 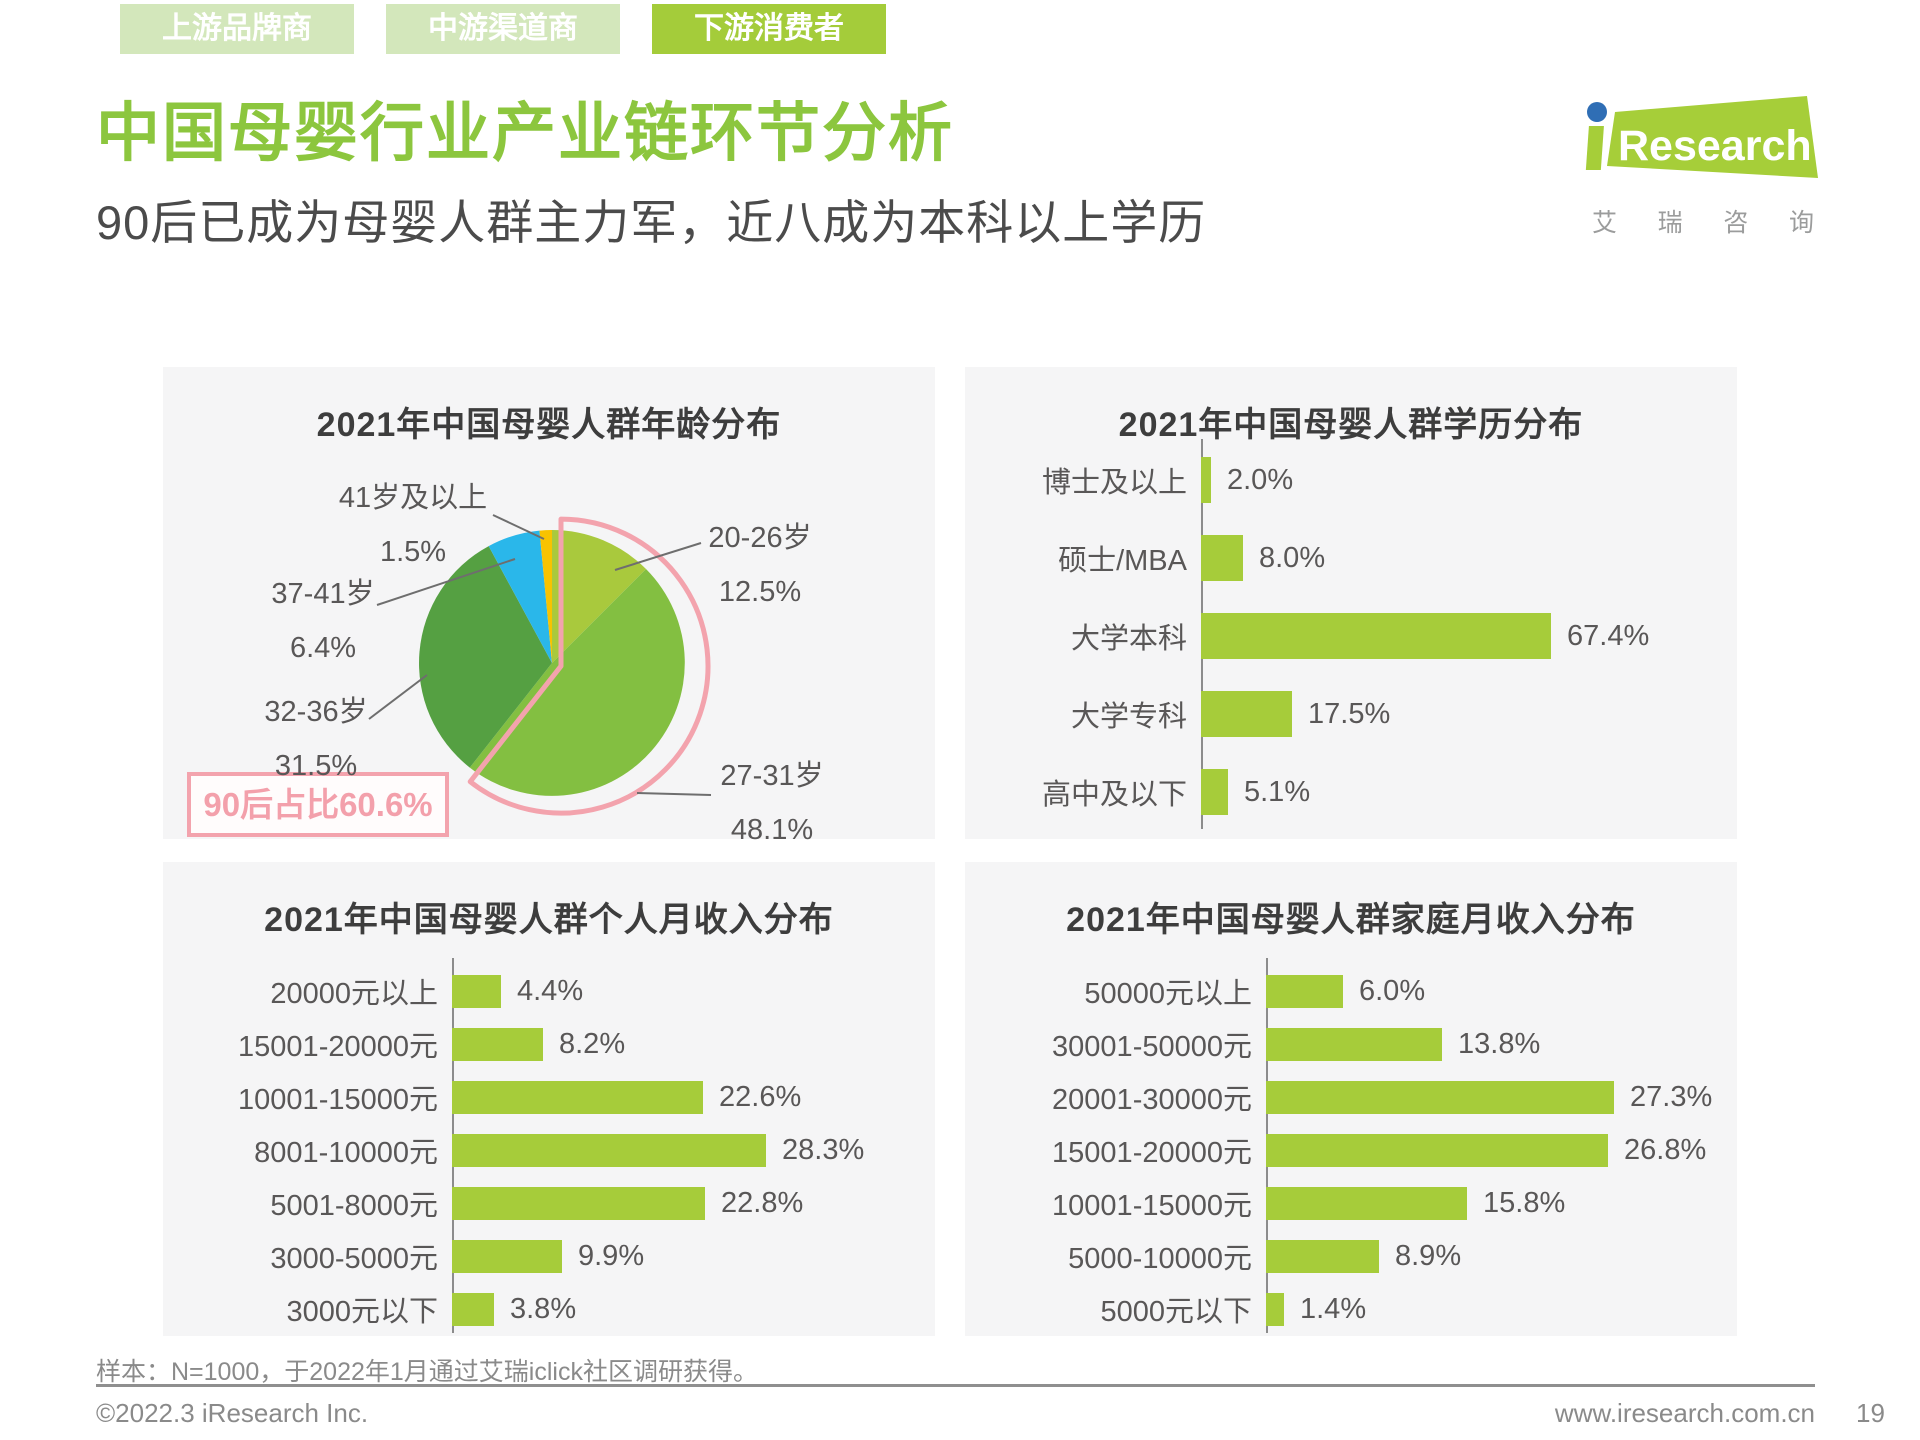 What do you see at coordinates (1260, 479) in the screenshot?
I see `bar-value-label: 2.0%` at bounding box center [1260, 479].